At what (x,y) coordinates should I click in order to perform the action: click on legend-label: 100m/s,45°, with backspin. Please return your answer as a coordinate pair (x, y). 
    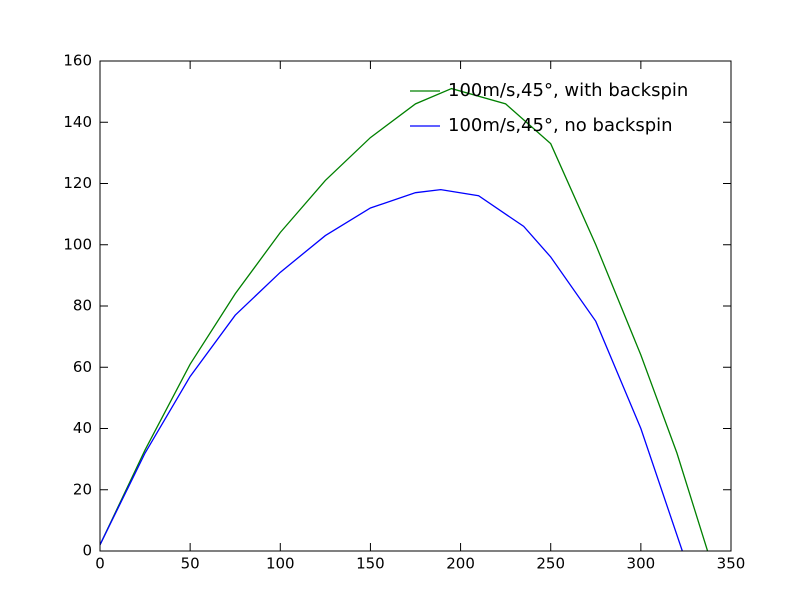
    Looking at the image, I should click on (568, 90).